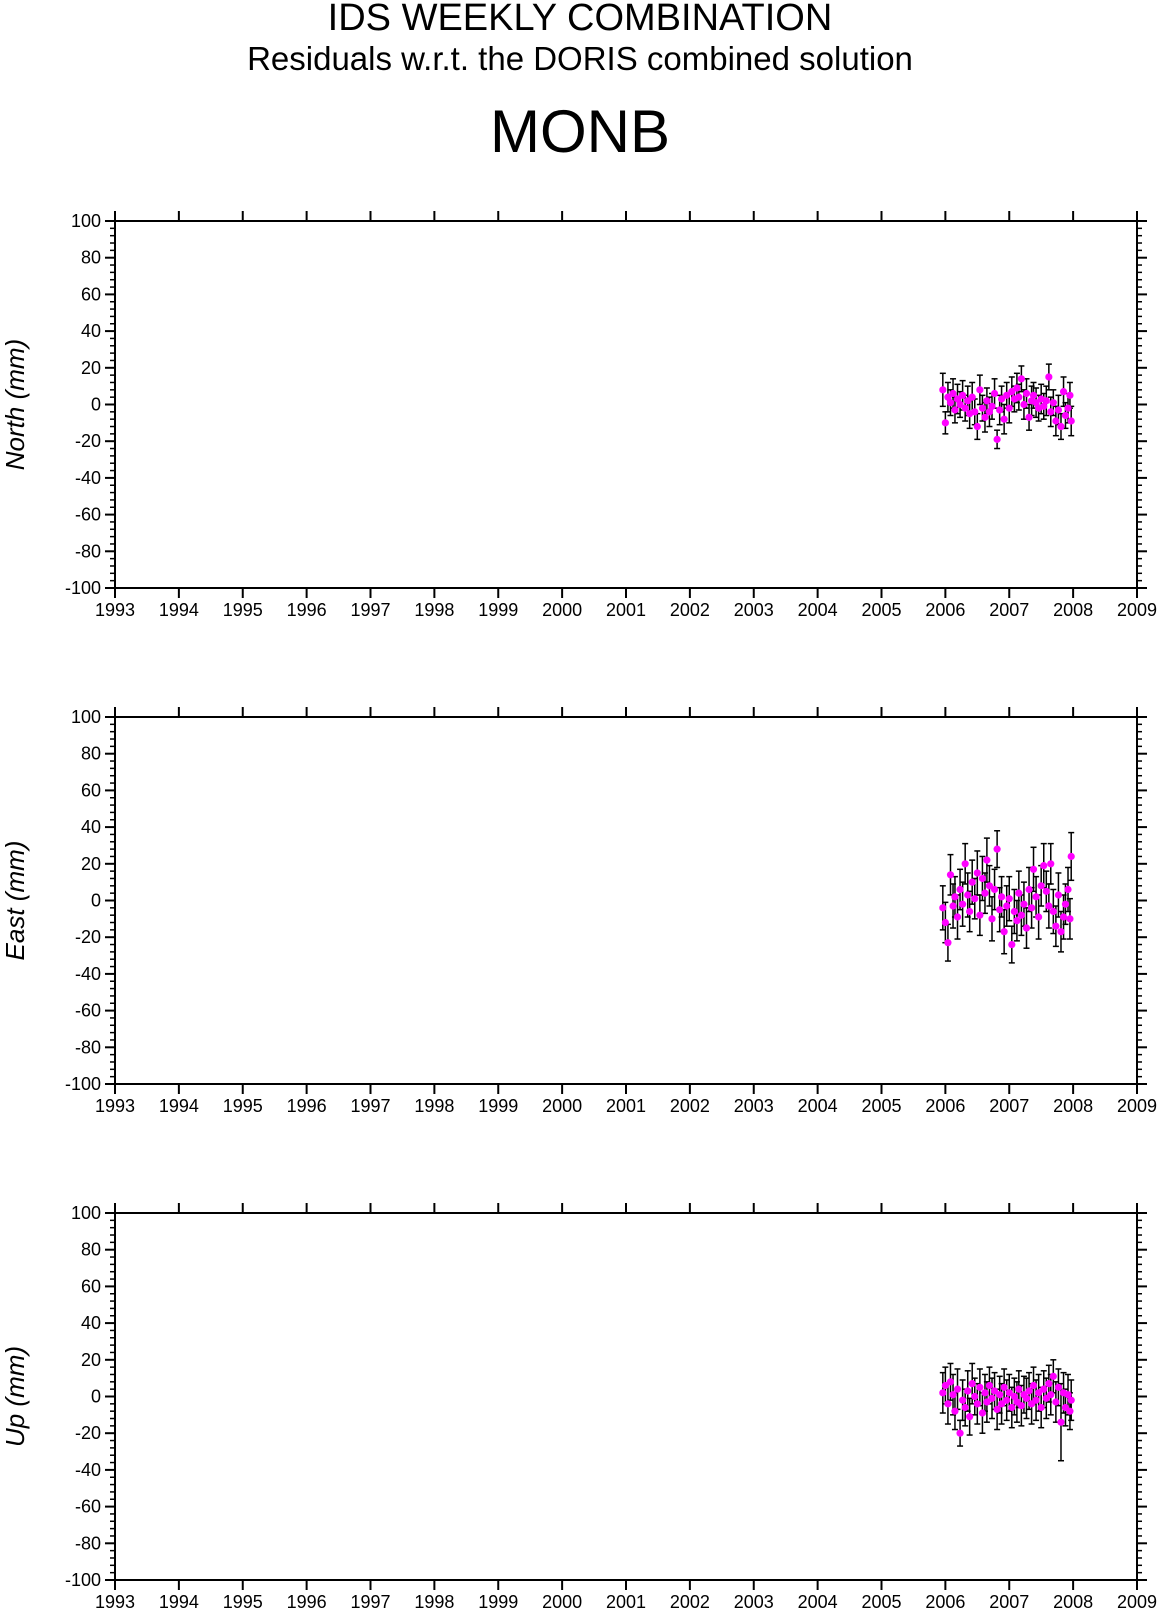  What do you see at coordinates (115, 1106) in the screenshot?
I see `x-tick-label: 1993` at bounding box center [115, 1106].